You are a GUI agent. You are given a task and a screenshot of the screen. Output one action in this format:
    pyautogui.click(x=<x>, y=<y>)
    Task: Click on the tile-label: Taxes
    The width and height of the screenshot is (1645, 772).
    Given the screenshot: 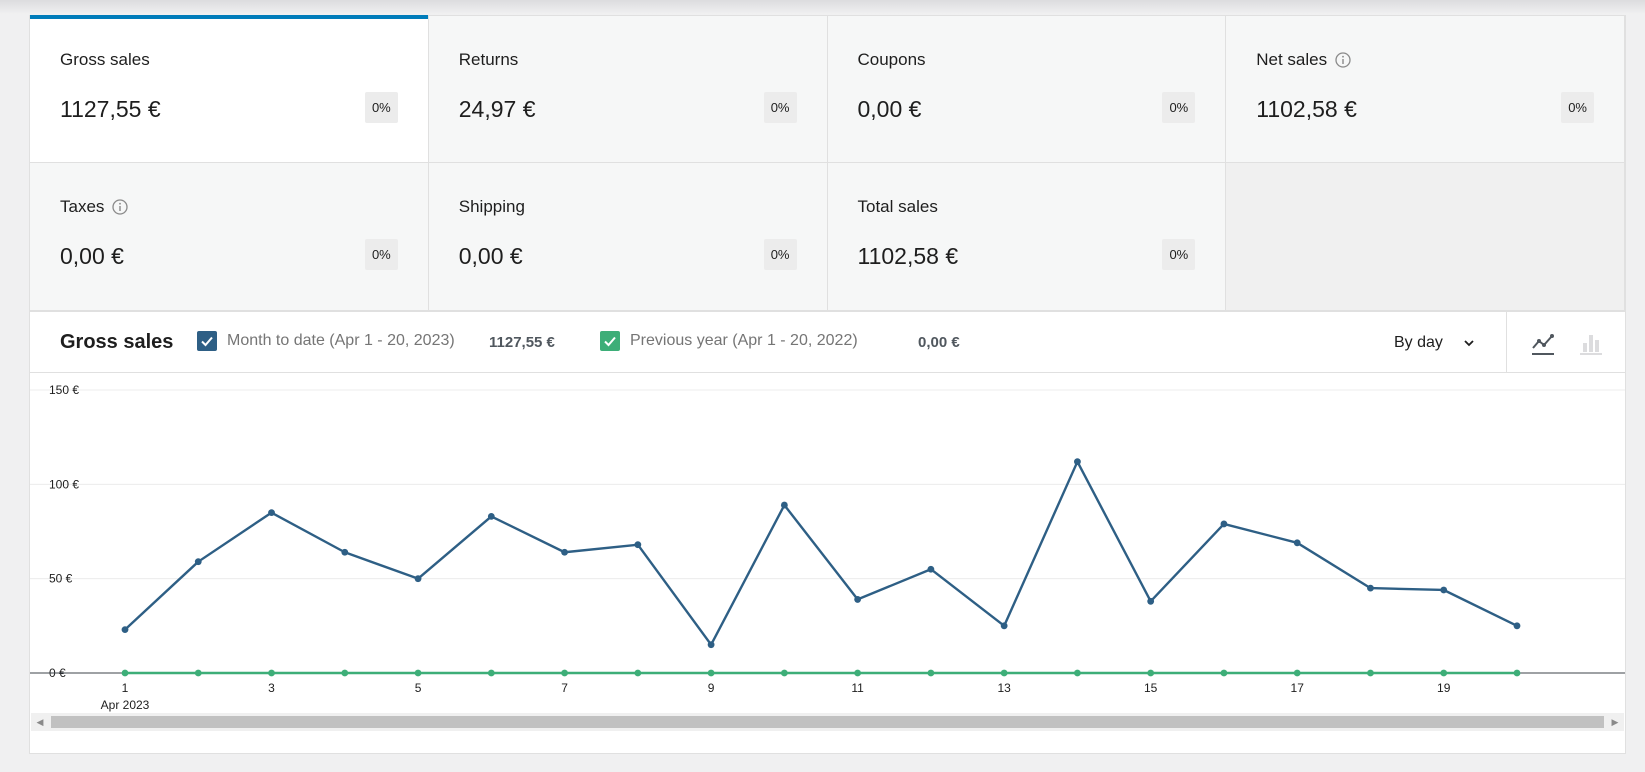 What is the action you would take?
    pyautogui.click(x=94, y=207)
    